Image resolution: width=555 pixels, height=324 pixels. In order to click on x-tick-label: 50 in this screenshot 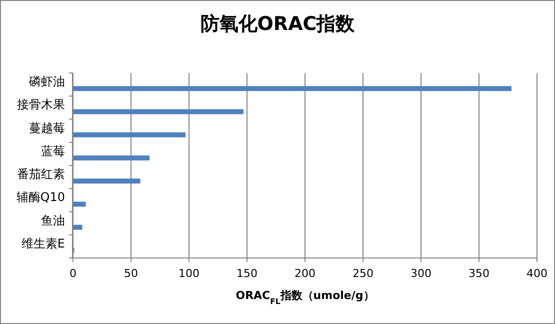, I will do `click(131, 273)`.